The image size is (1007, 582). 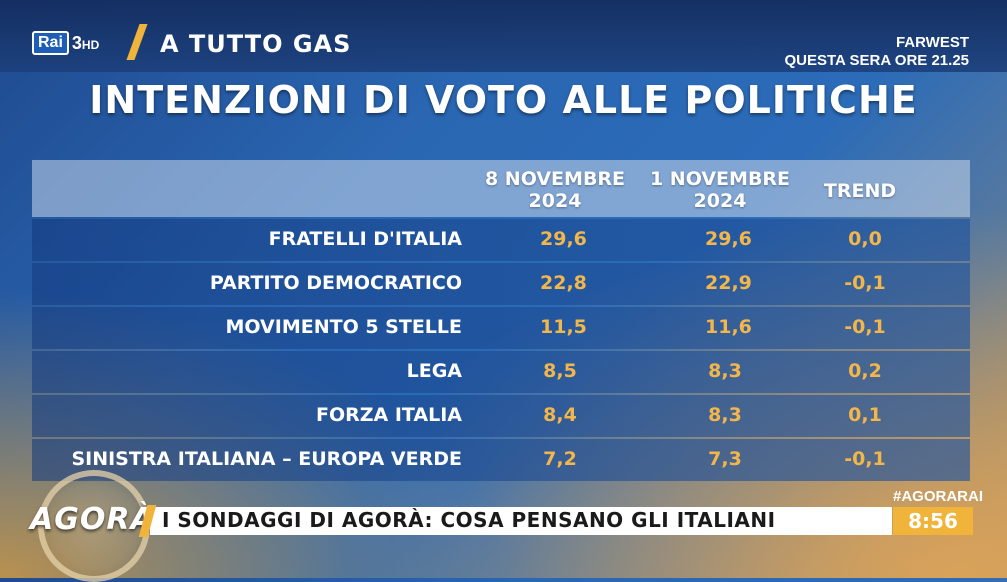 What do you see at coordinates (92, 519) in the screenshot?
I see `agora-logo: AGORÀ` at bounding box center [92, 519].